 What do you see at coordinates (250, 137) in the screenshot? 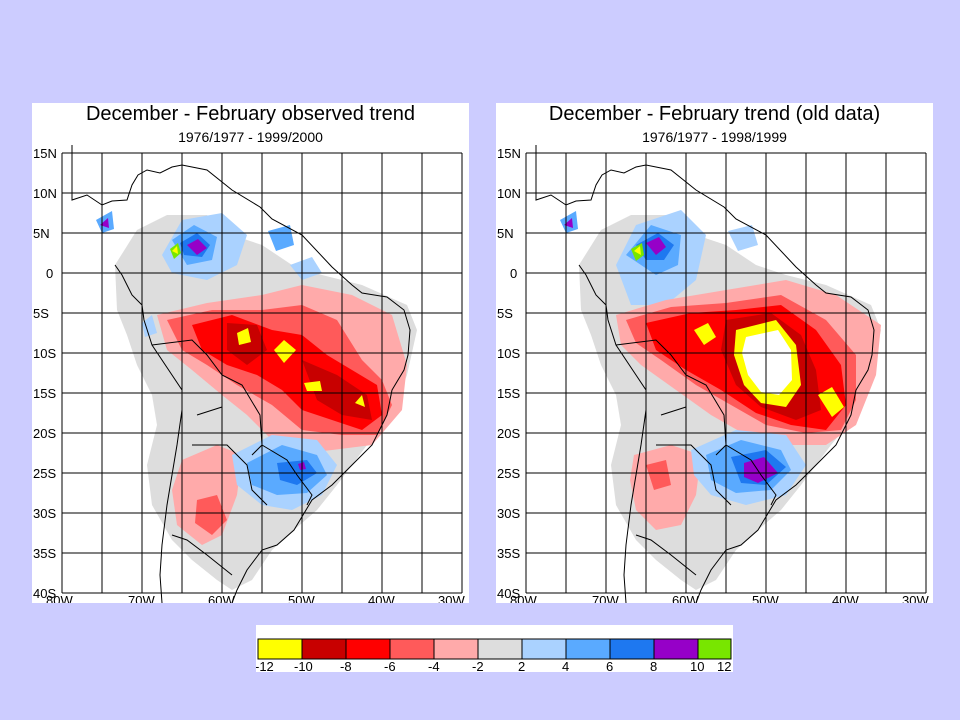
I see `panel-subtitle: 1976/1977 - 1999/2000` at bounding box center [250, 137].